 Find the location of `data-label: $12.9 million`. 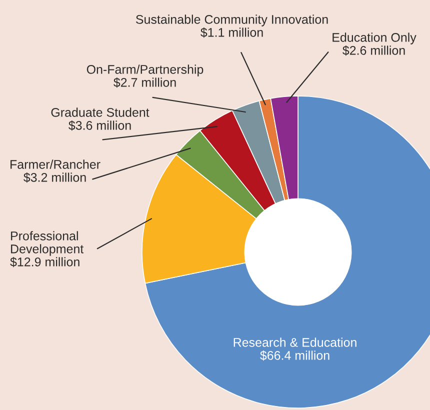

data-label: $12.9 million is located at coordinates (45, 262).